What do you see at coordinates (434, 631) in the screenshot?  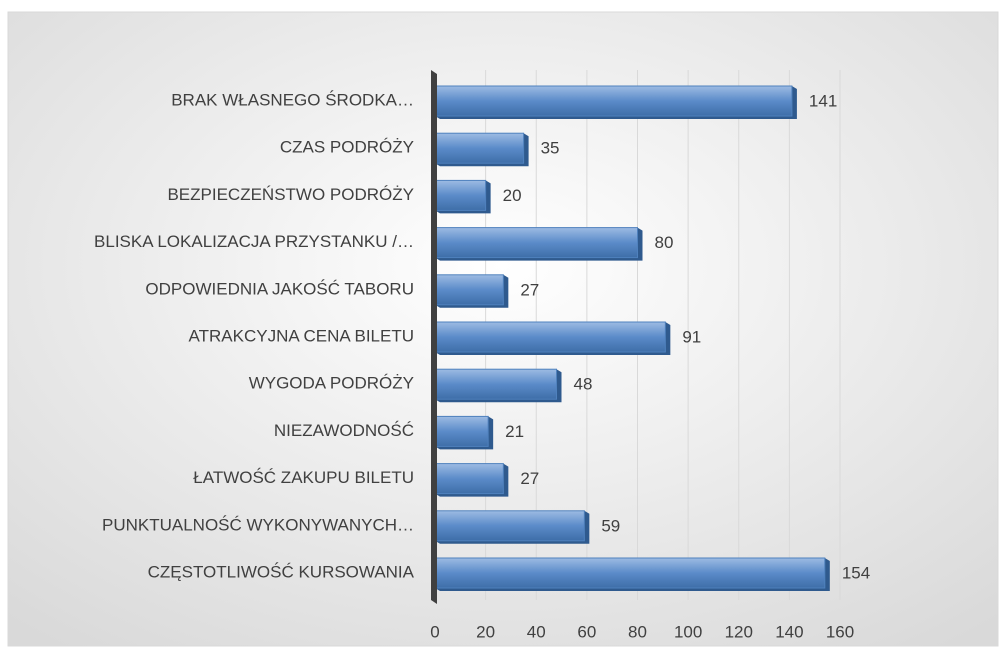 I see `x-tick-label: 0` at bounding box center [434, 631].